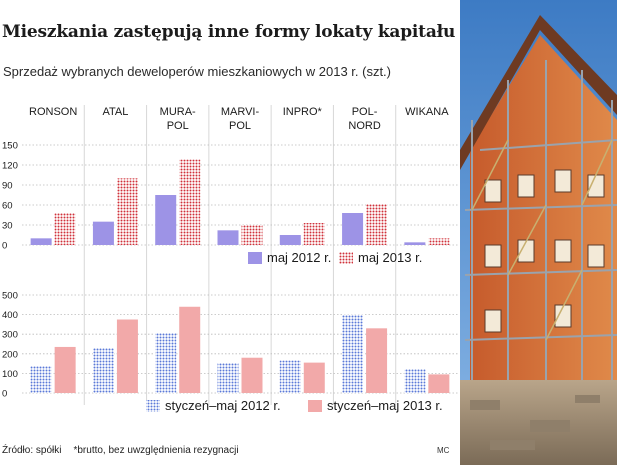 The height and width of the screenshot is (465, 617). I want to click on category-label: WIKANA, so click(427, 112).